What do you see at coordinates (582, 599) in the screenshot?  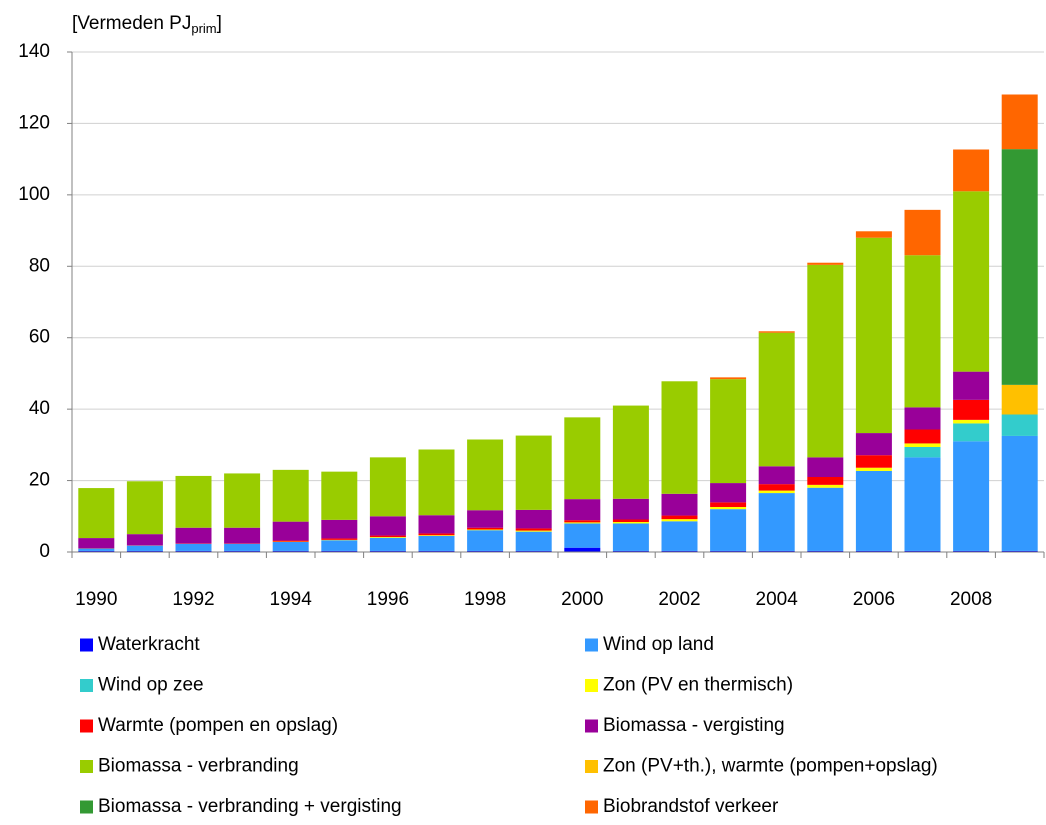 I see `x-tick-label: 2000` at bounding box center [582, 599].